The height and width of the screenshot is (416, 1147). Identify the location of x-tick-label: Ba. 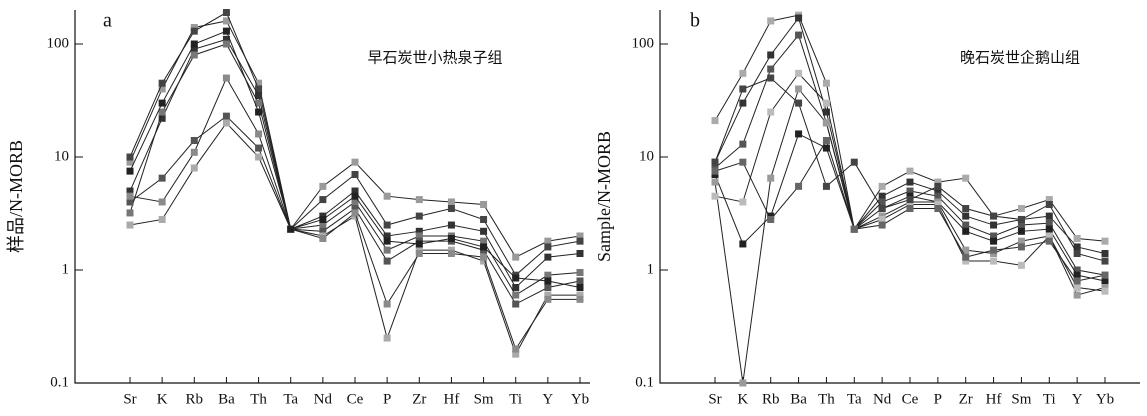
(226, 399).